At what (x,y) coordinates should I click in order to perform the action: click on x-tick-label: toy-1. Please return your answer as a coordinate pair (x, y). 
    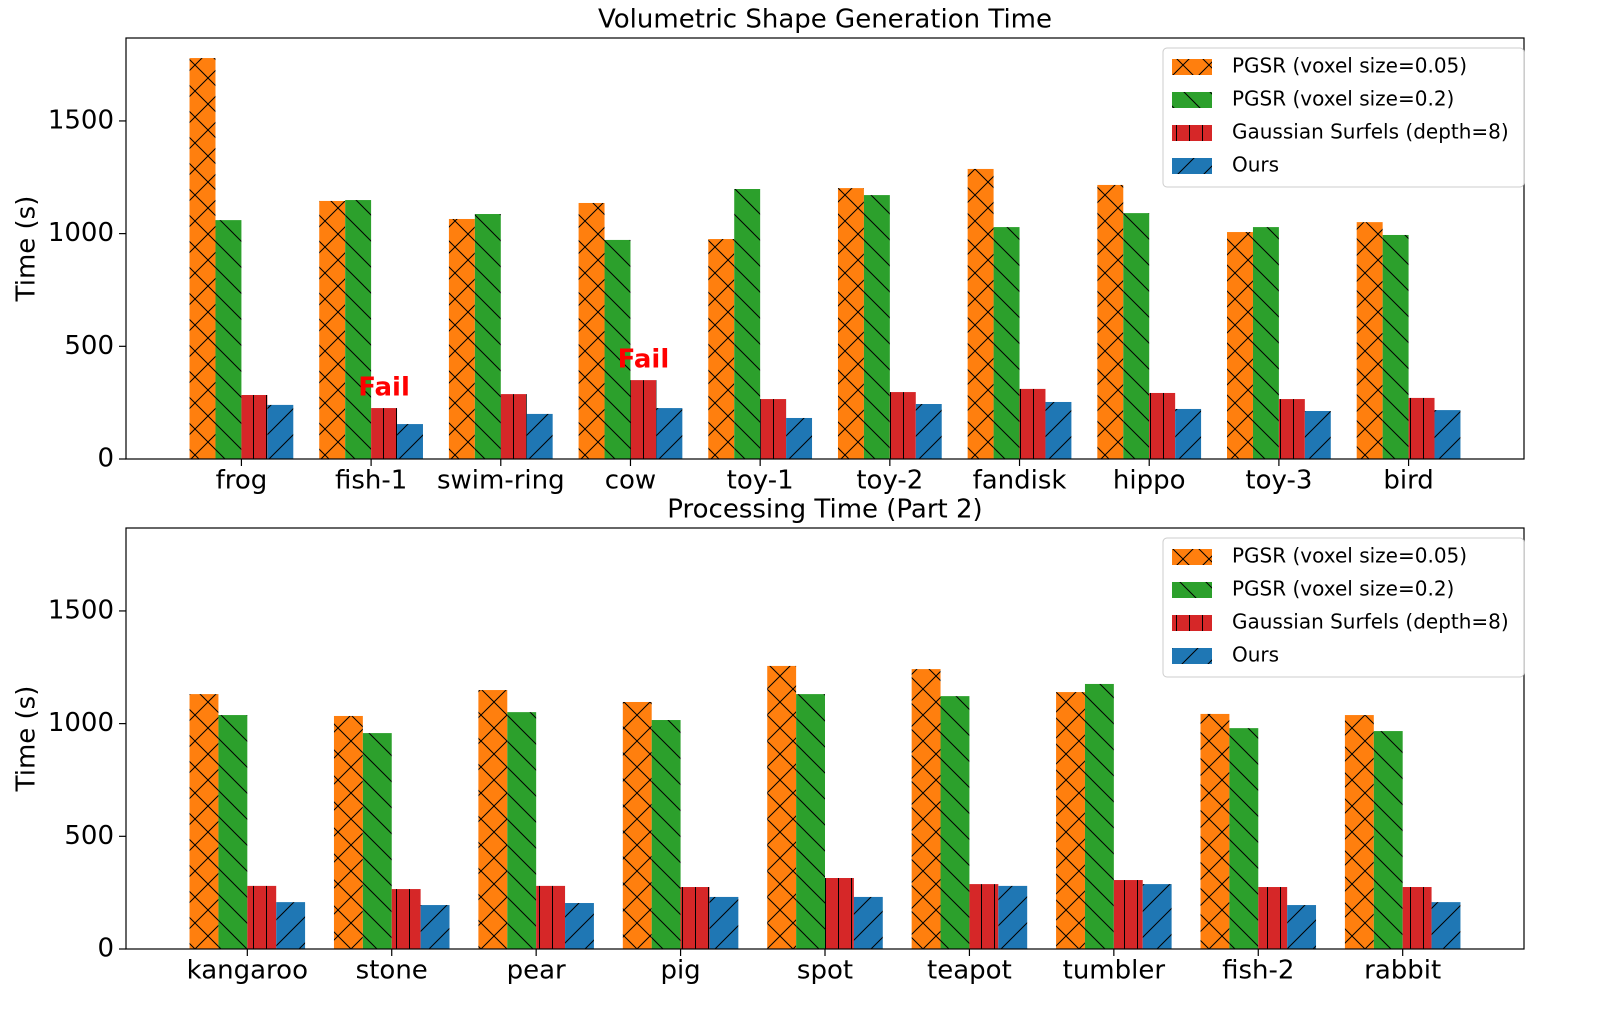
    Looking at the image, I should click on (760, 481).